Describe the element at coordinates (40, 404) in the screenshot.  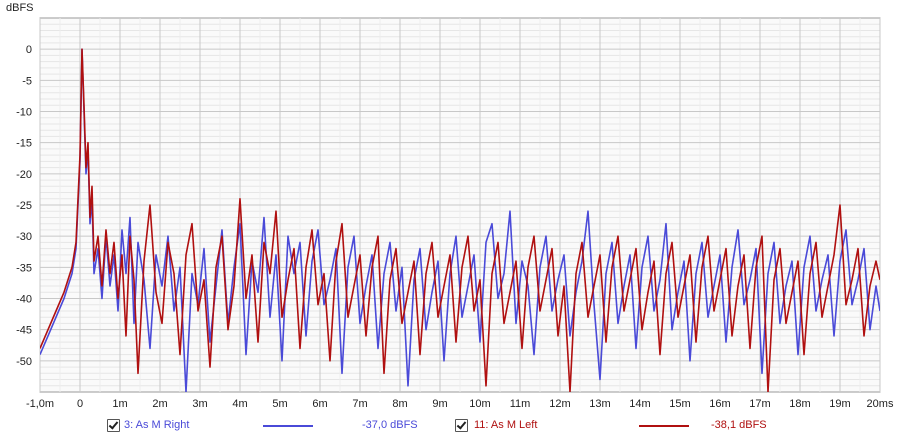
I see `x-tick-label: -1,0m` at that location.